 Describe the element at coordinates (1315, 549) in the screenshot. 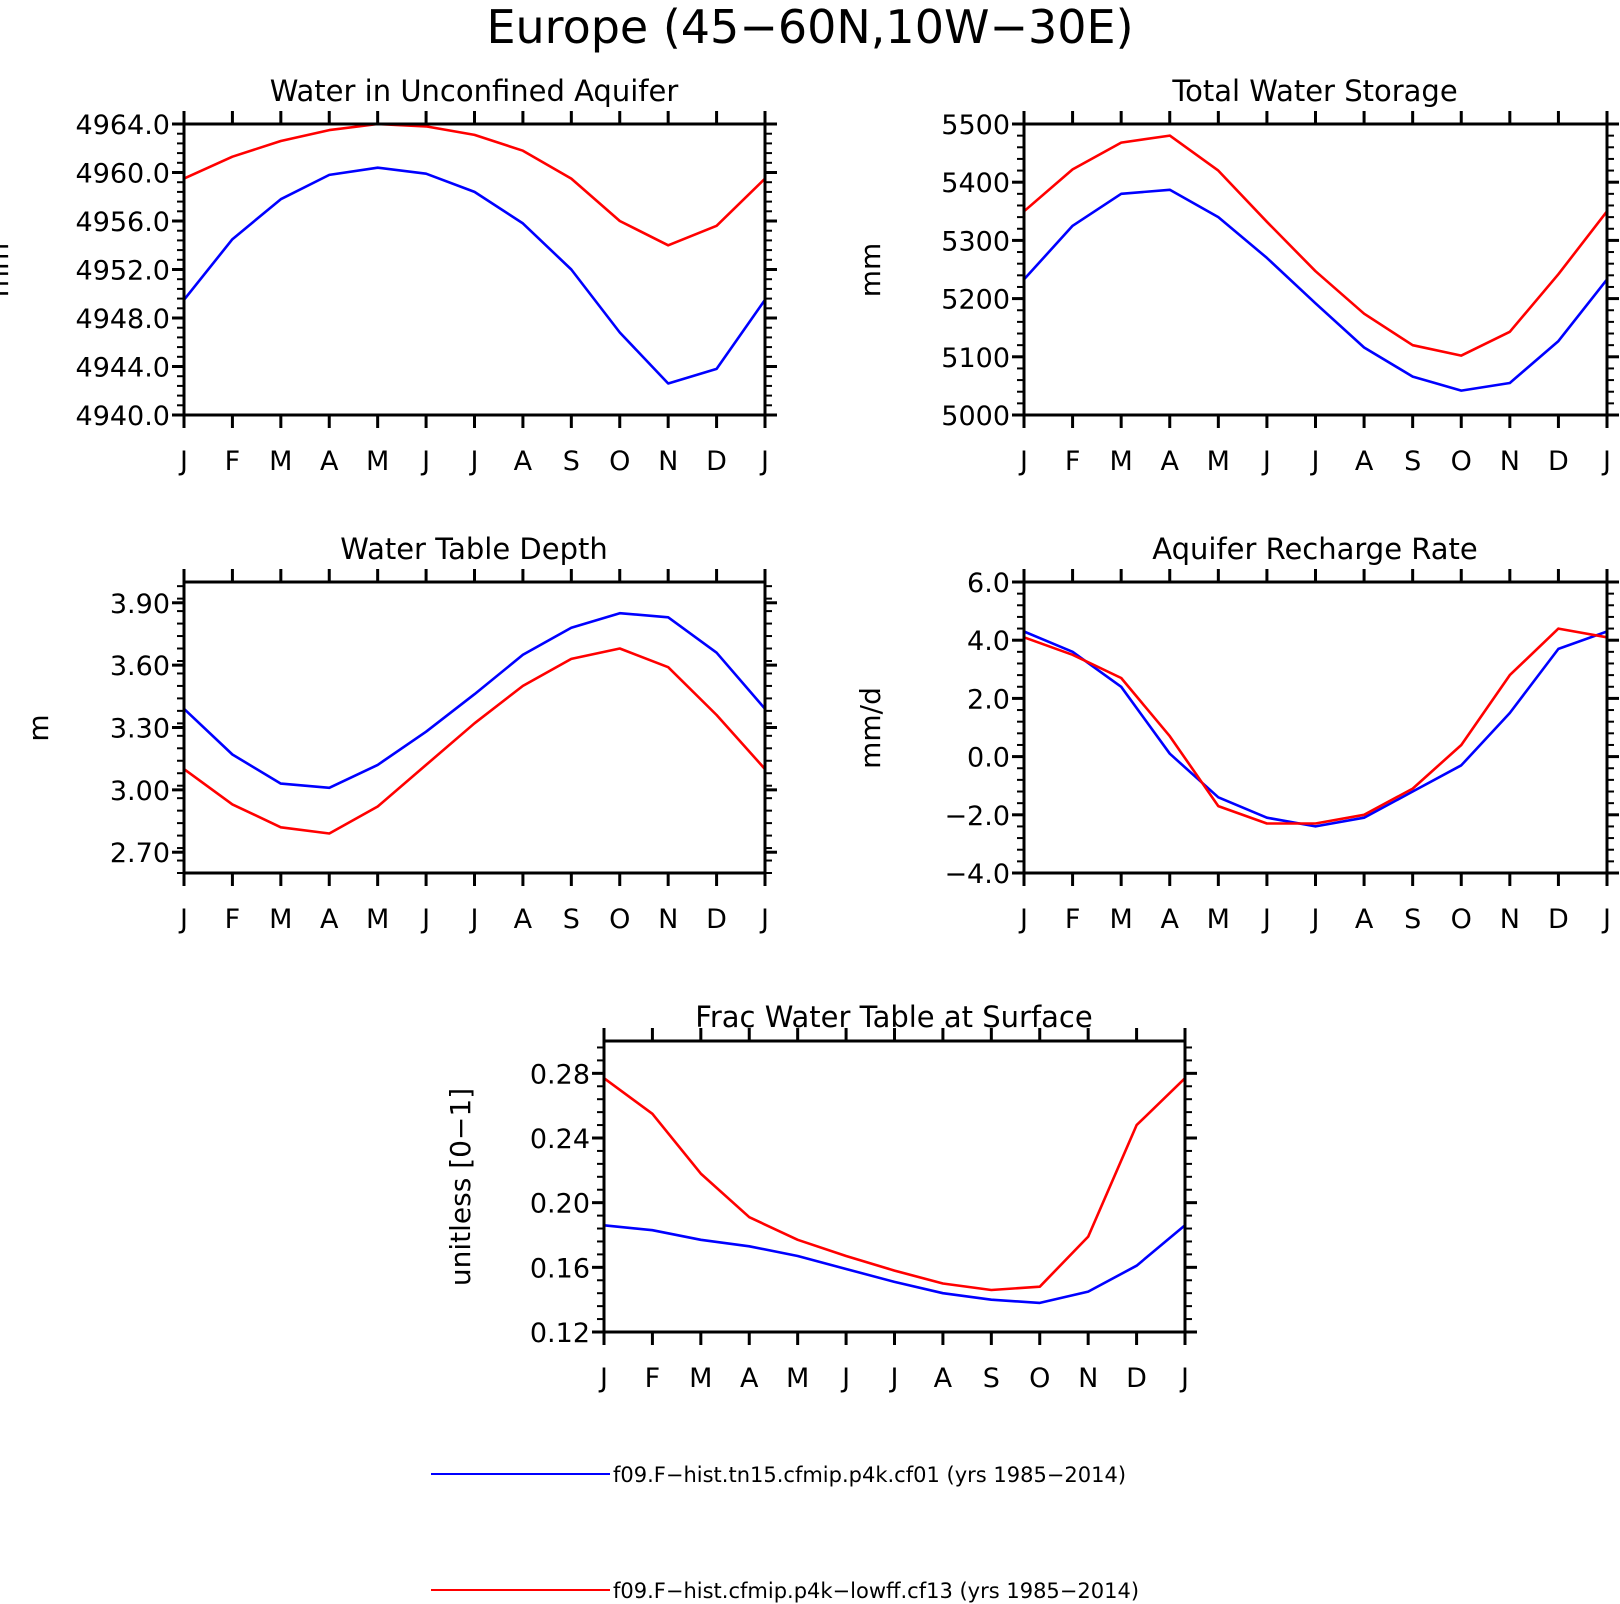

I see `panel-title: Aquifer Recharge Rate` at that location.